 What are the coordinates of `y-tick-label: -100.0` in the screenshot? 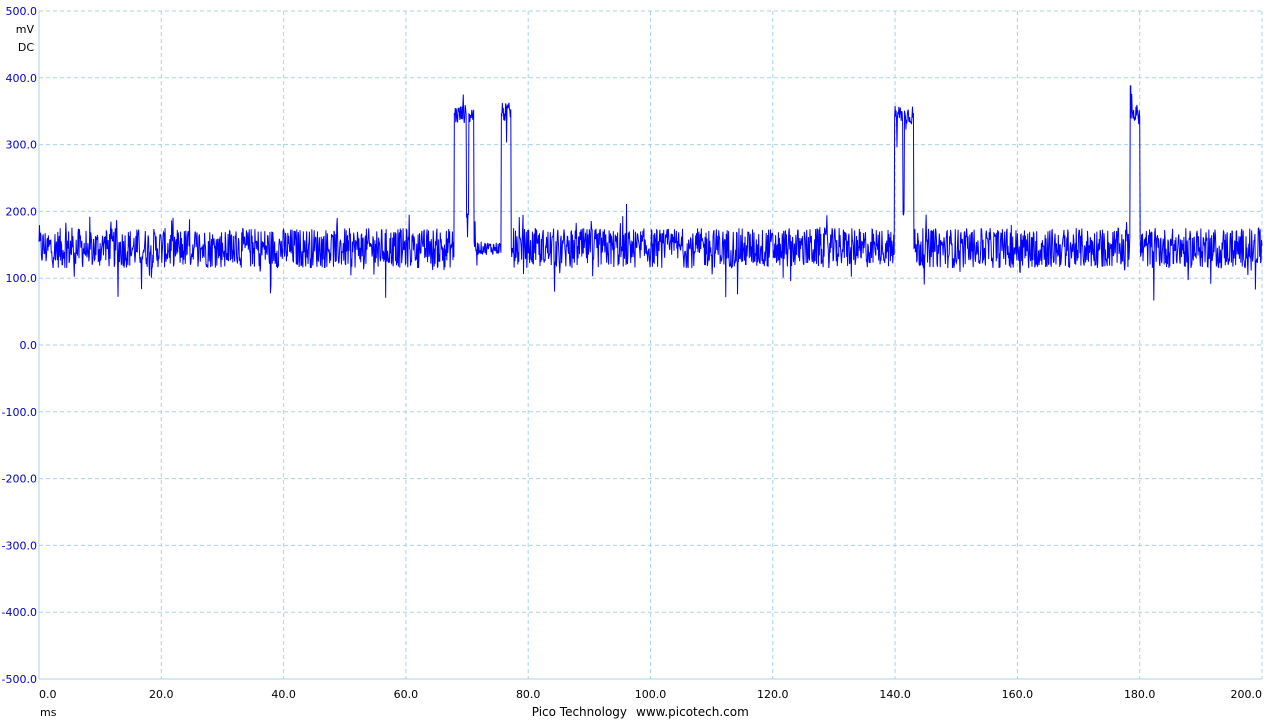 It's located at (19, 412).